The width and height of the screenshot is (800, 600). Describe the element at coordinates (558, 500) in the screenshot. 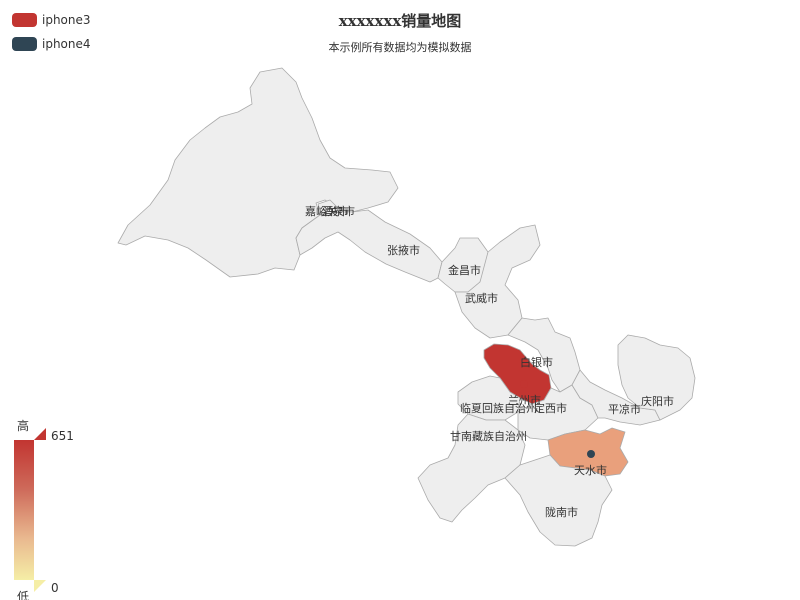

I see `region-longnan` at that location.